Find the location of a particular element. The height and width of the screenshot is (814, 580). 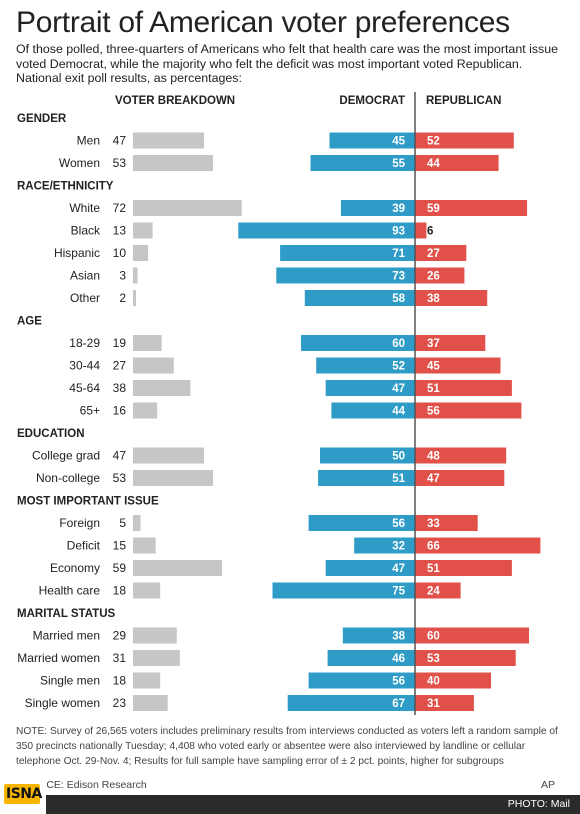

row-label: 45-64 is located at coordinates (84, 388).